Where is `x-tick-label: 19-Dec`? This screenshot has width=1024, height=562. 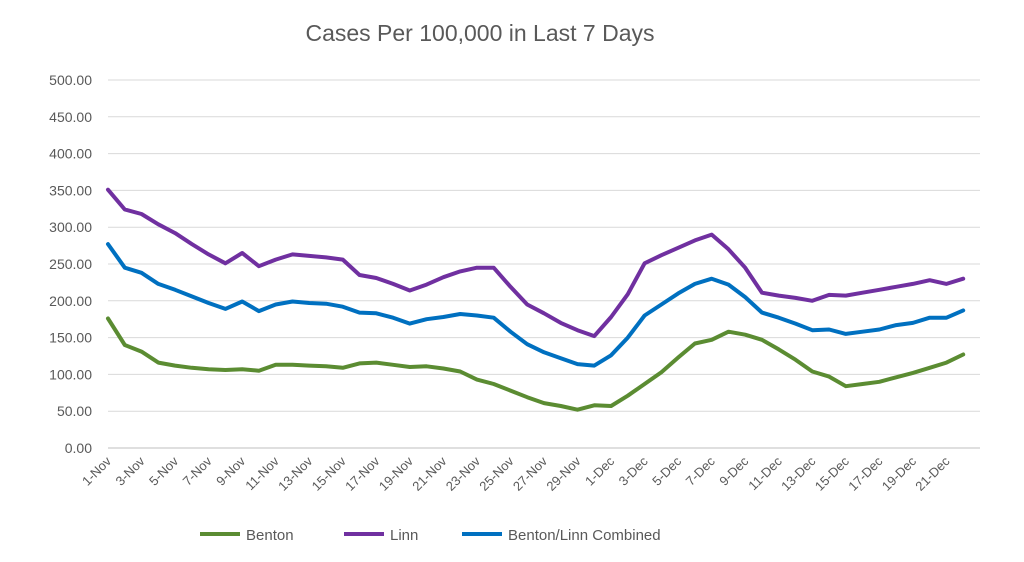 x-tick-label: 19-Dec is located at coordinates (899, 473).